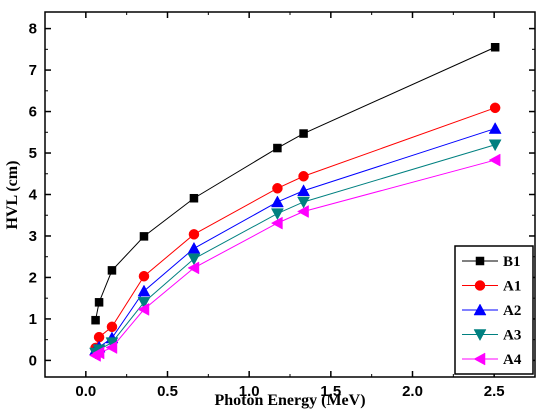 This screenshot has height=416, width=550. I want to click on y-tick-label: 8, so click(33, 29).